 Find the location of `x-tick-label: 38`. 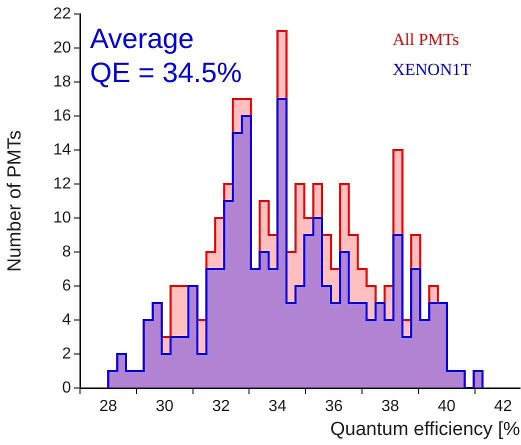

x-tick-label: 38 is located at coordinates (390, 407).